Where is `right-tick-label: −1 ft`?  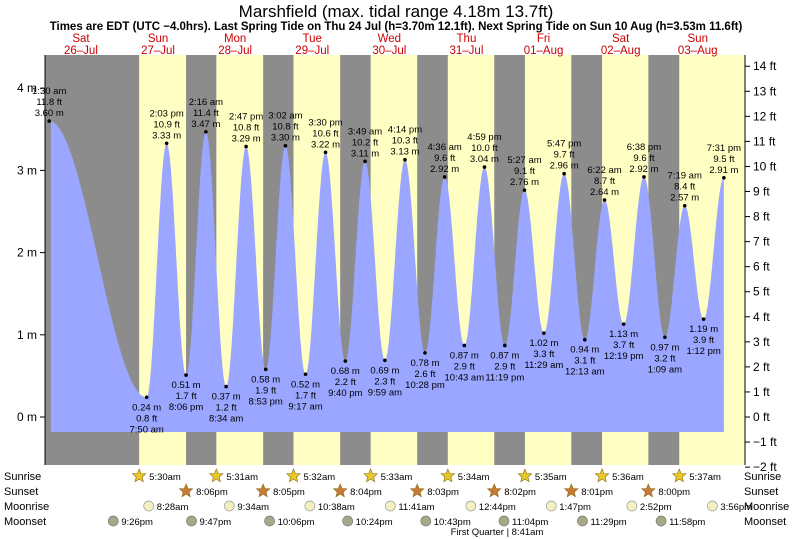
right-tick-label: −1 ft is located at coordinates (765, 442).